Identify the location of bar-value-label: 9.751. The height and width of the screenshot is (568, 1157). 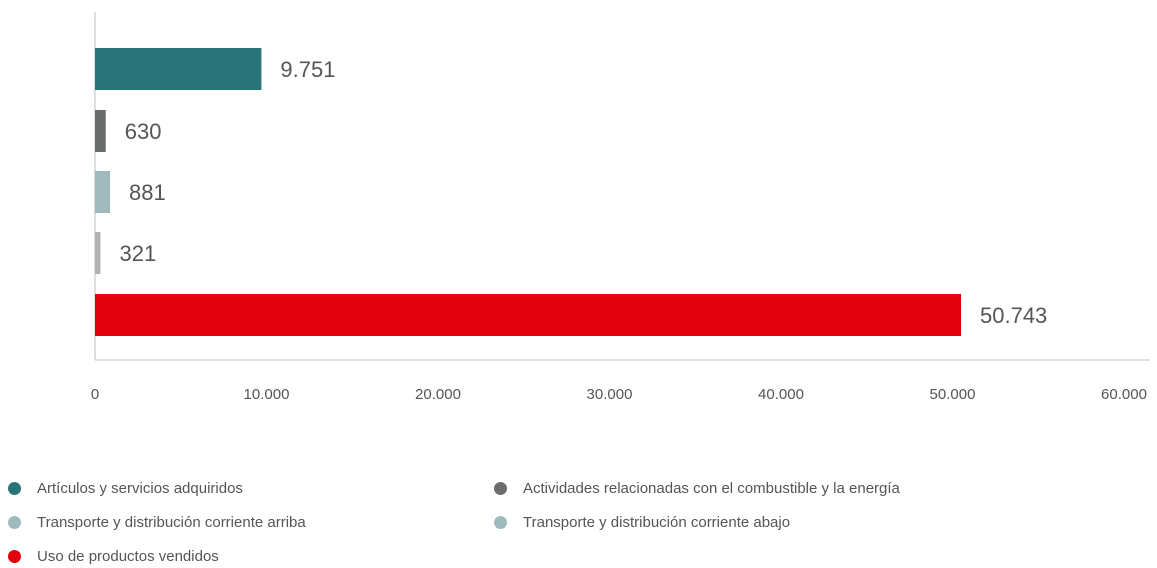
(307, 69).